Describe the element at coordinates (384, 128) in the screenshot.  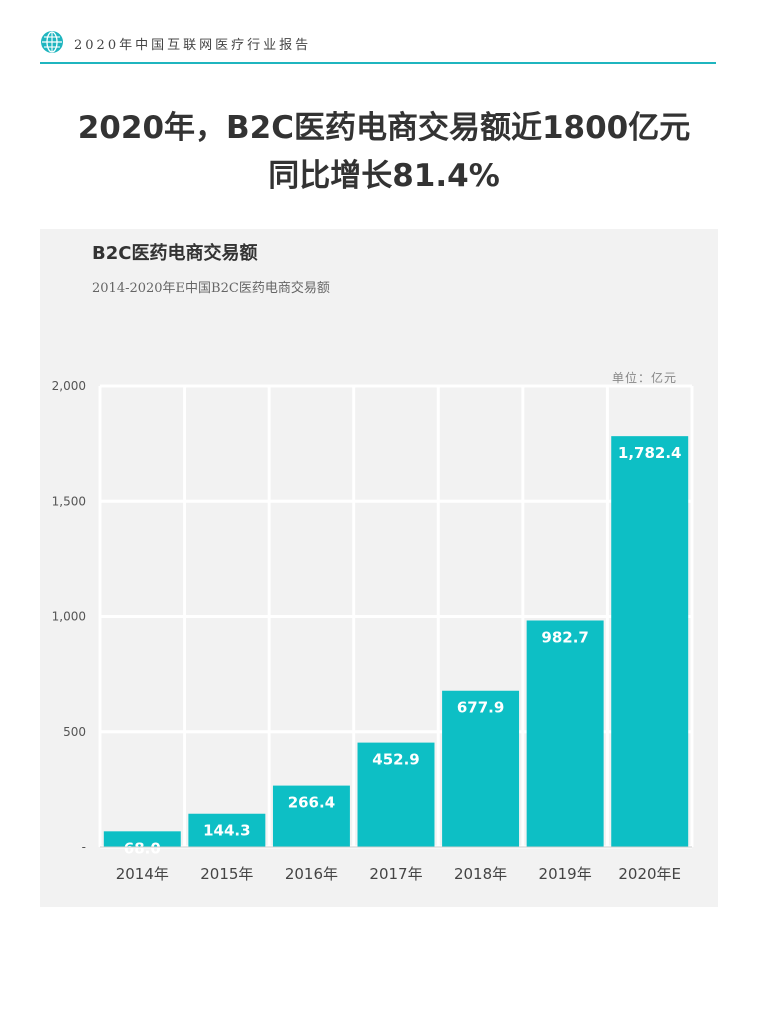
I see `headline-line-1: 2020年，B2C医药电商交易额近1800亿元` at that location.